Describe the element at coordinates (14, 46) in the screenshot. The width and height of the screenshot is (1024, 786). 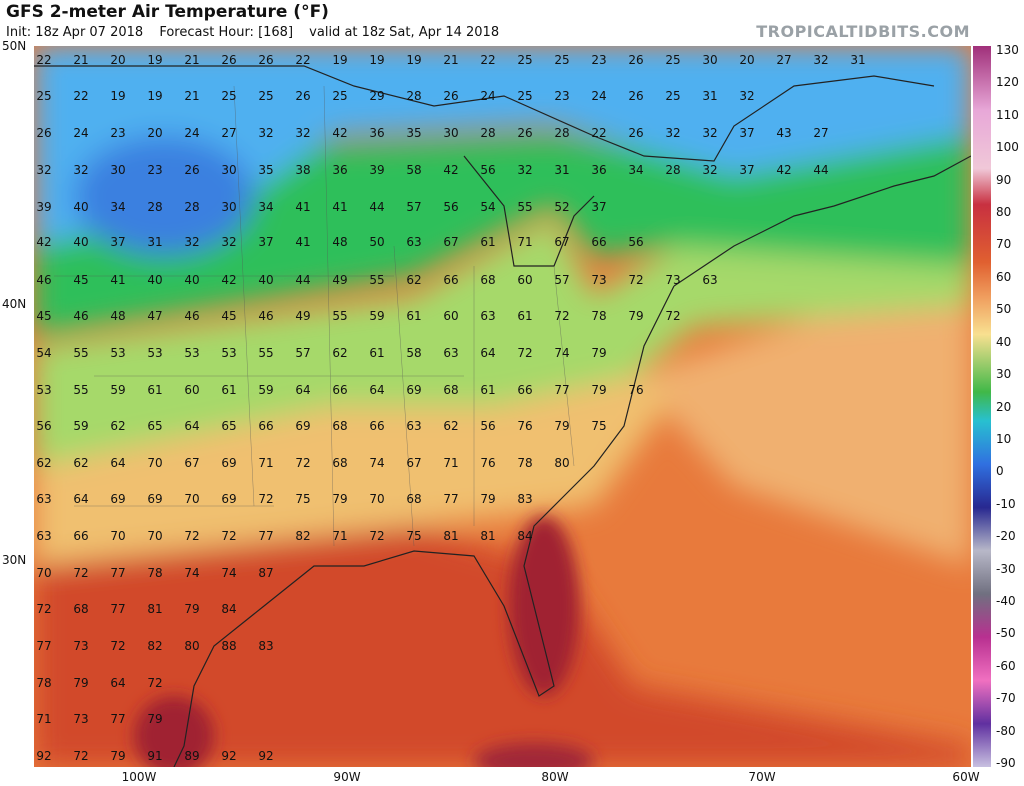
I see `lat-label-50n: 50N` at that location.